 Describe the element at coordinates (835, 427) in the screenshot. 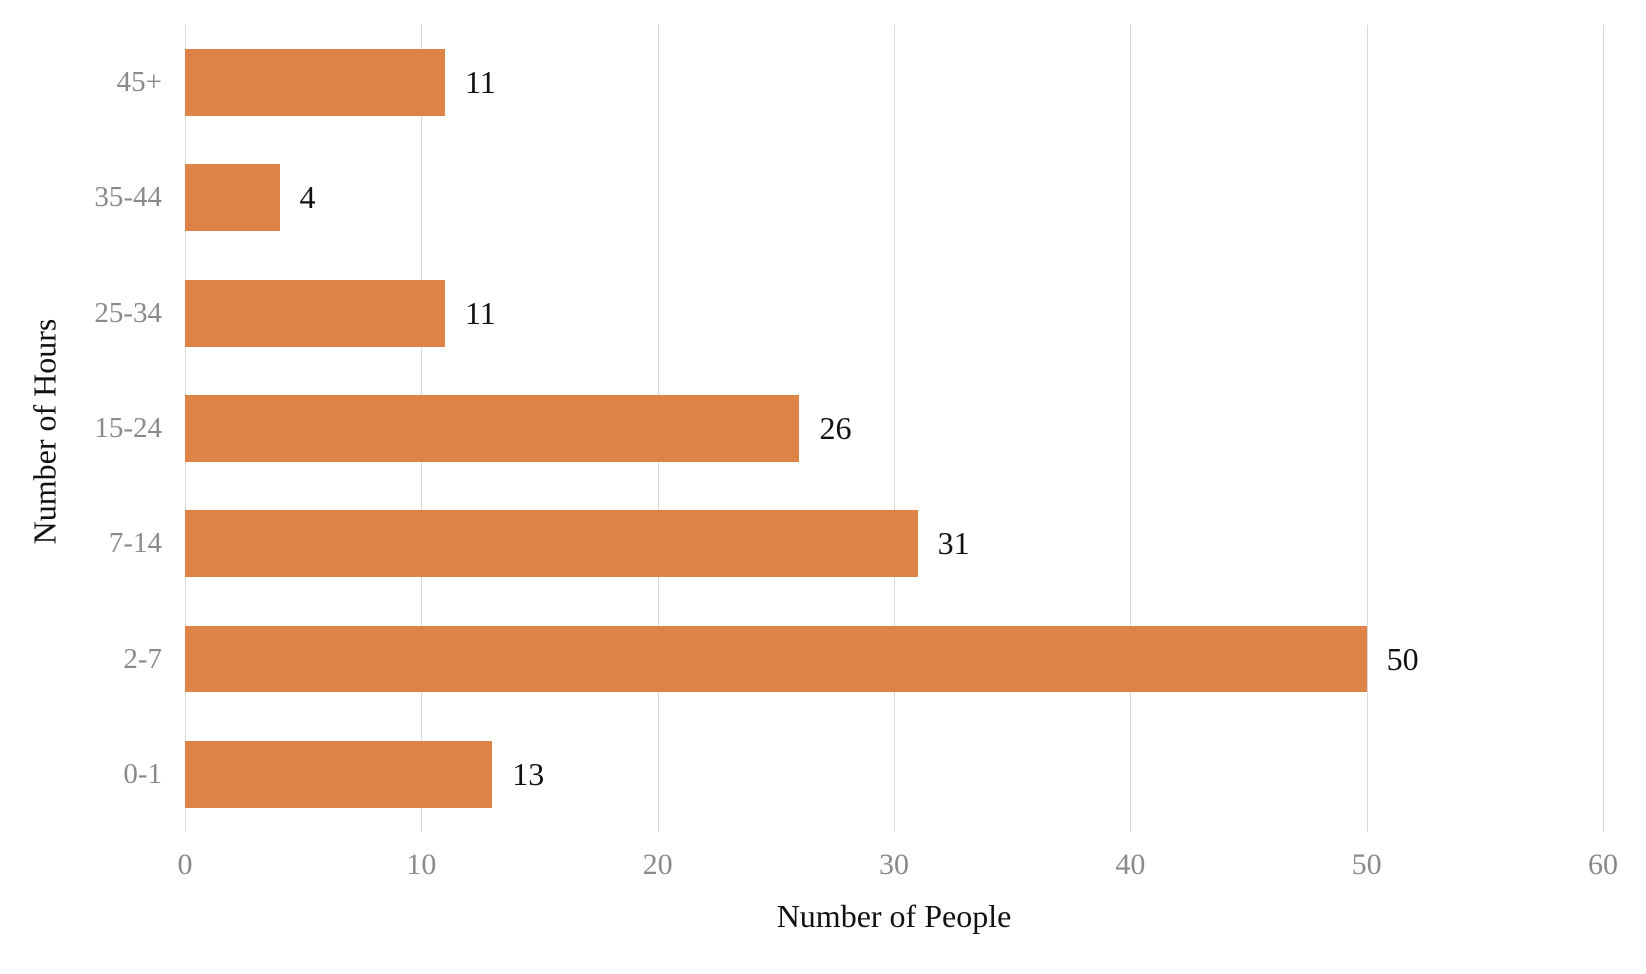

I see `data-label: 26` at that location.